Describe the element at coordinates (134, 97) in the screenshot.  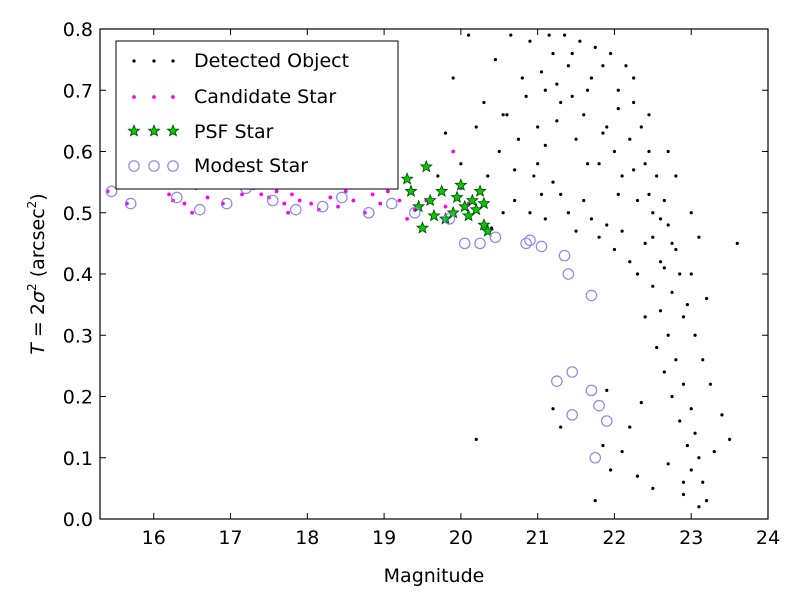
I see `legend-marker-candidate-star` at that location.